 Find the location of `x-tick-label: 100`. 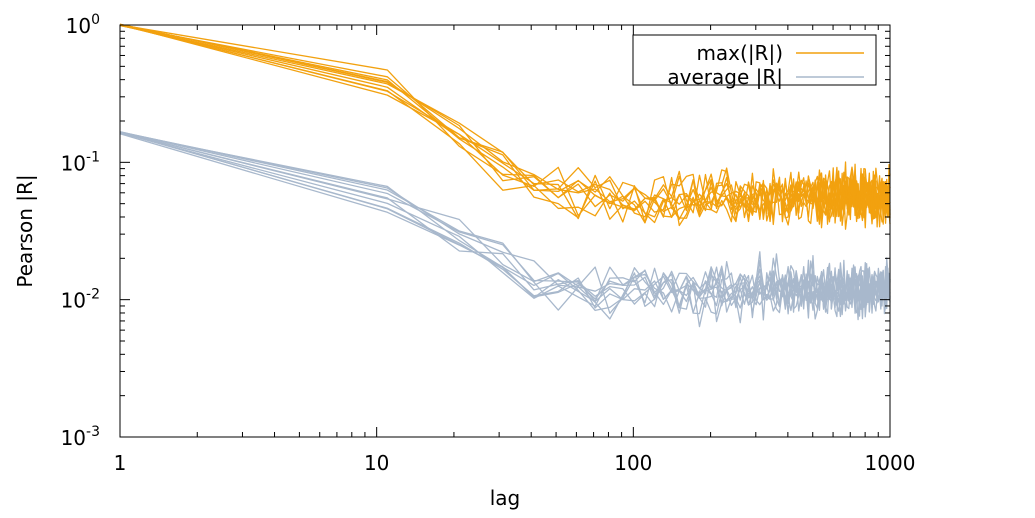

x-tick-label: 100 is located at coordinates (633, 463).